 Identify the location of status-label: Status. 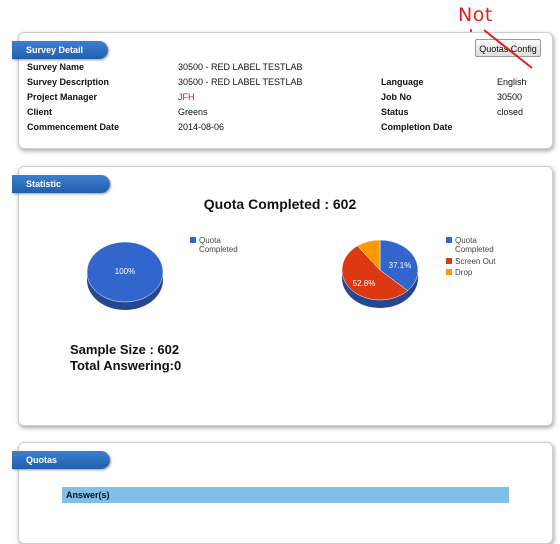
(395, 112).